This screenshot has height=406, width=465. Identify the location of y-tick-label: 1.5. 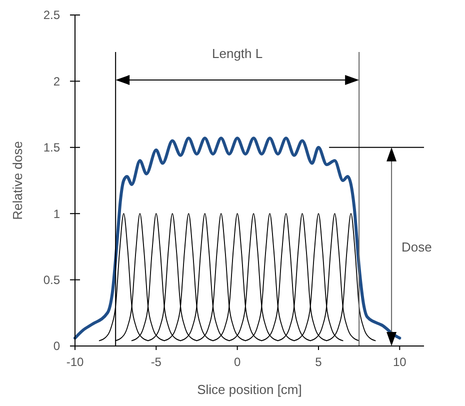
(51, 147).